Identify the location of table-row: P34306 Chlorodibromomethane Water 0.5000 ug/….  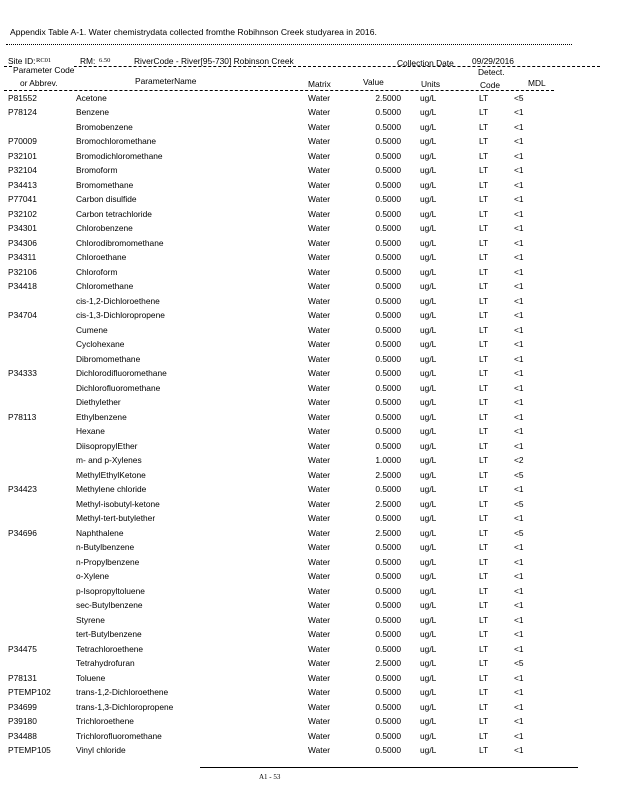
(309, 245).